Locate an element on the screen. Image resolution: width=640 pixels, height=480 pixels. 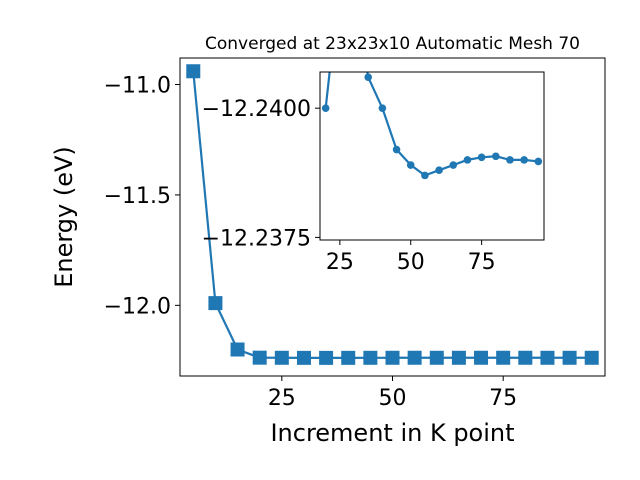
main-y-tick-label: −11.5 is located at coordinates (137, 196).